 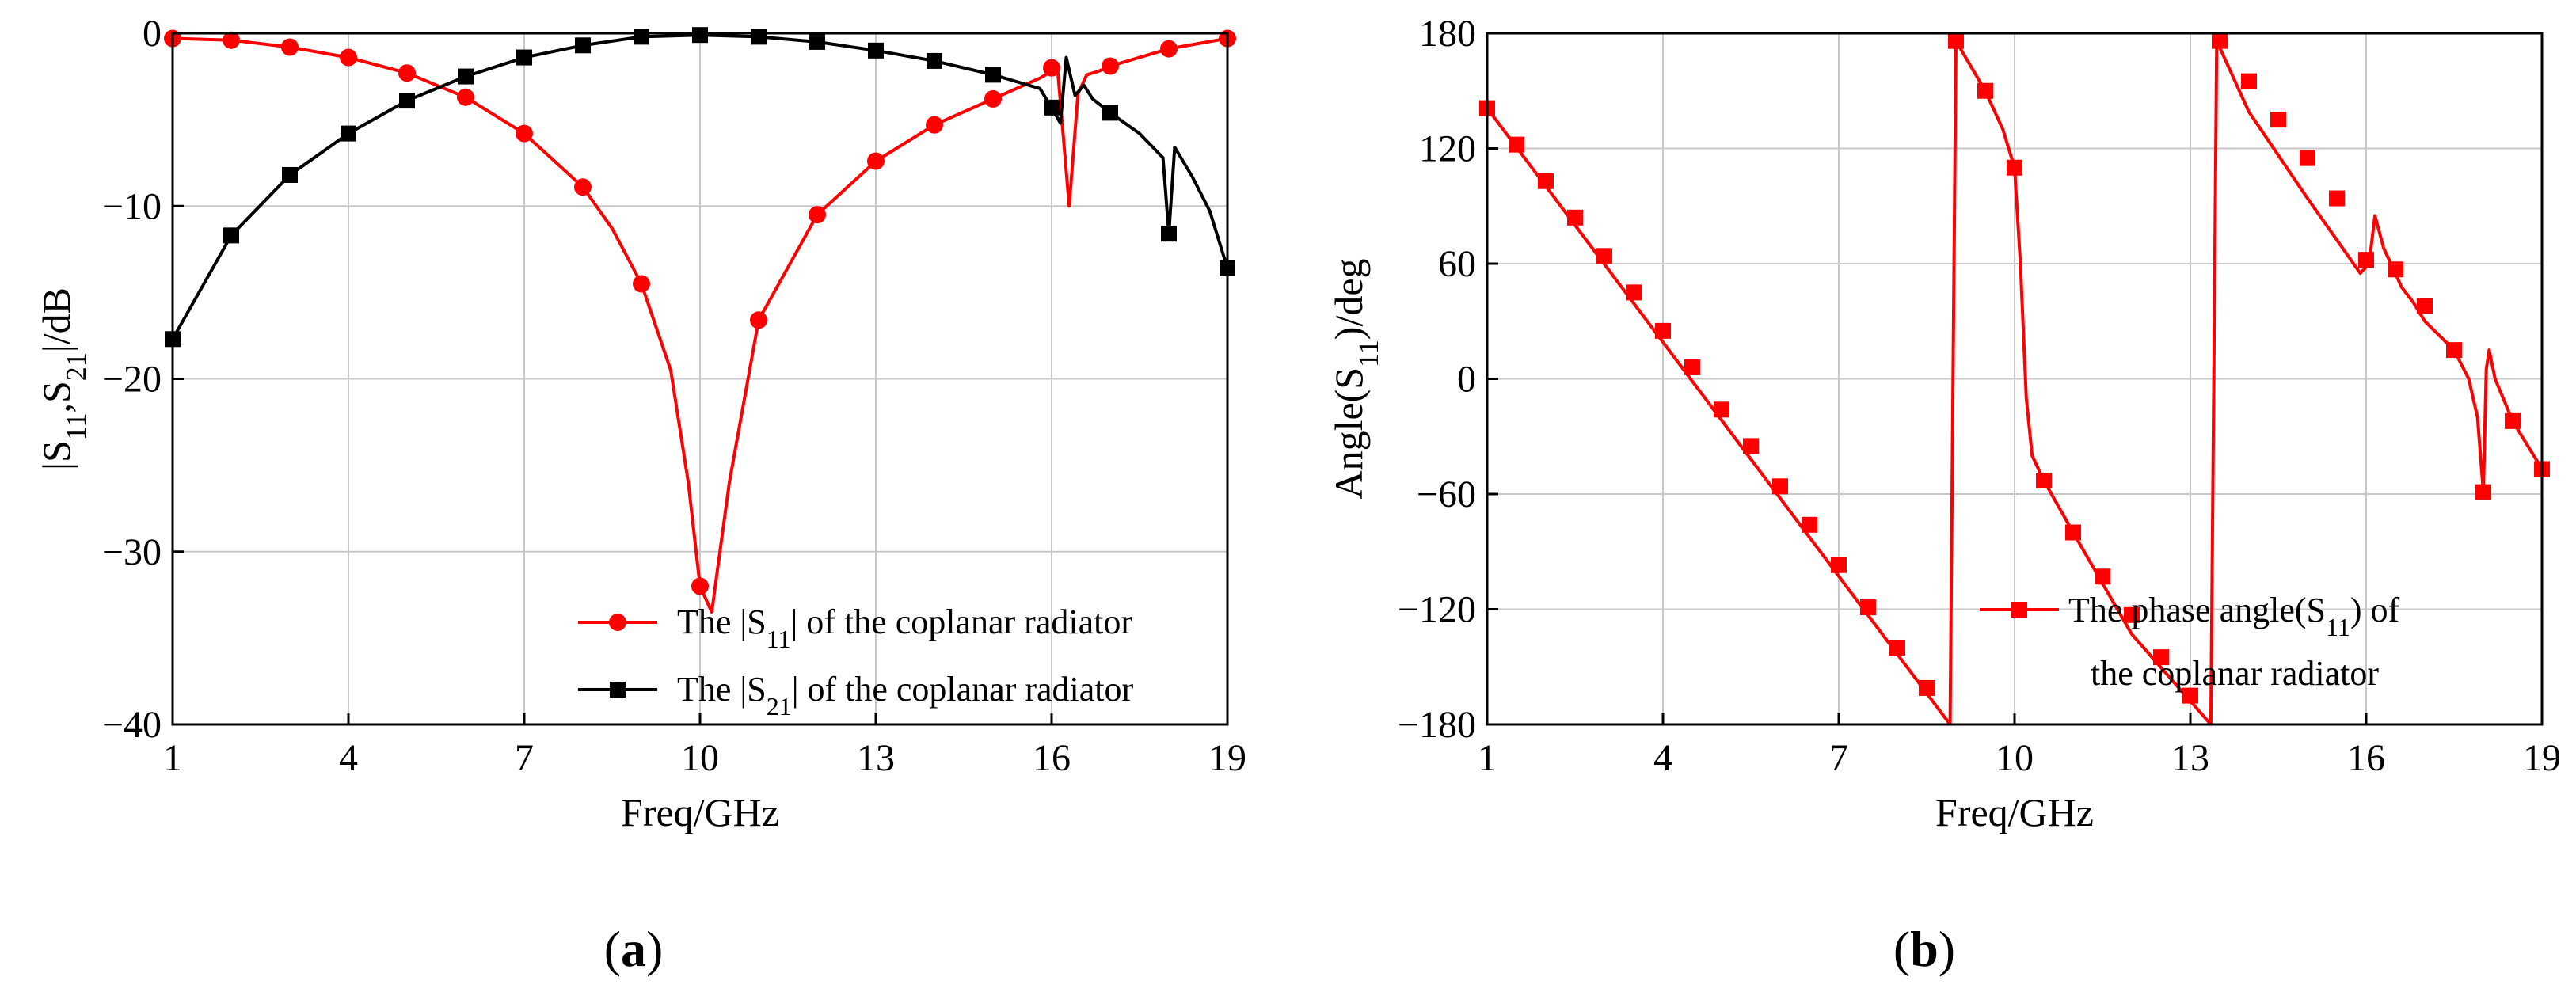 I want to click on legend-label-line2-b-0: the coplanar radiator, so click(x=2235, y=673).